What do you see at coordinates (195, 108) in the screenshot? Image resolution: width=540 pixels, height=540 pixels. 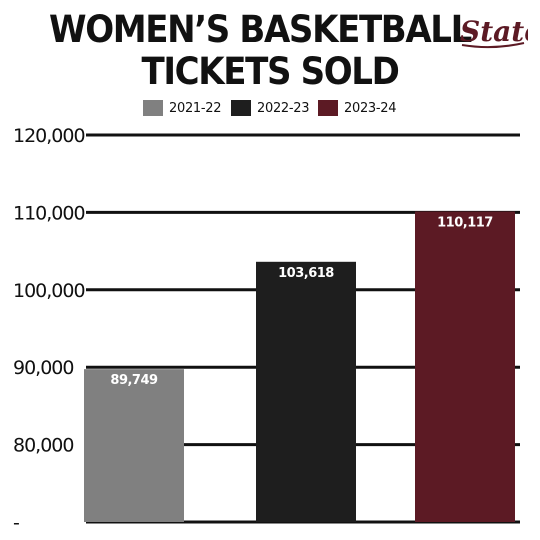 I see `legend-label-2021-22: 2021-22` at bounding box center [195, 108].